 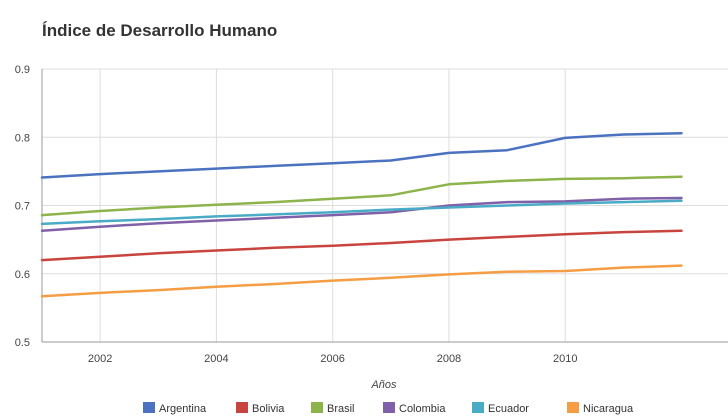 I want to click on series-line-bolivia, so click(x=361, y=245).